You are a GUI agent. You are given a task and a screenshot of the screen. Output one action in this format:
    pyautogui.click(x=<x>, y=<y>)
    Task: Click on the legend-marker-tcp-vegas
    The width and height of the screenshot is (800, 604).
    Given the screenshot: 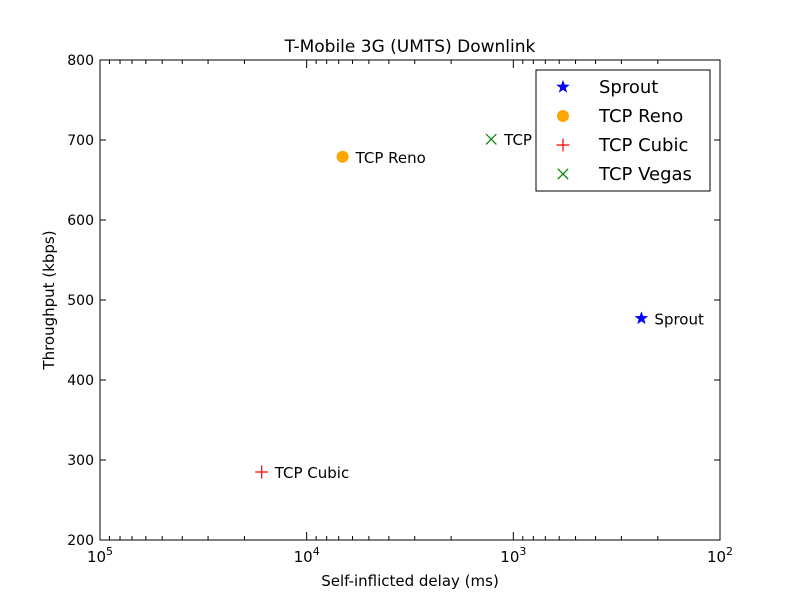 What is the action you would take?
    pyautogui.click(x=563, y=174)
    